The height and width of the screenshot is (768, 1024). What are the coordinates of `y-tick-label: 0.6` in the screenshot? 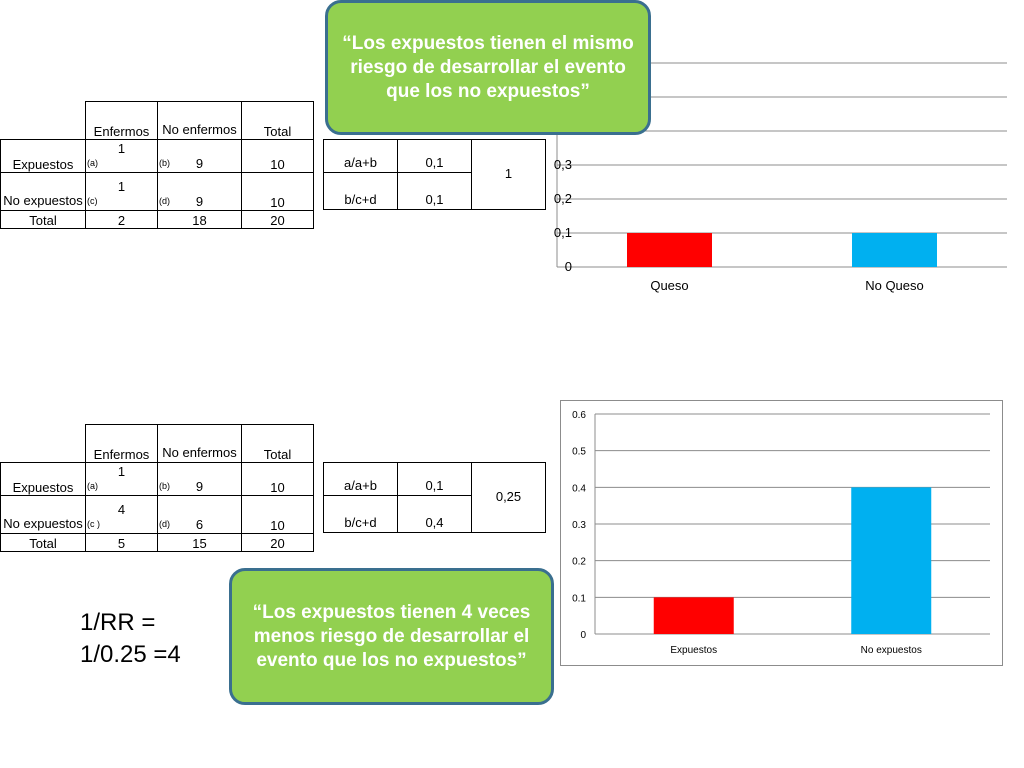 It's located at (579, 415).